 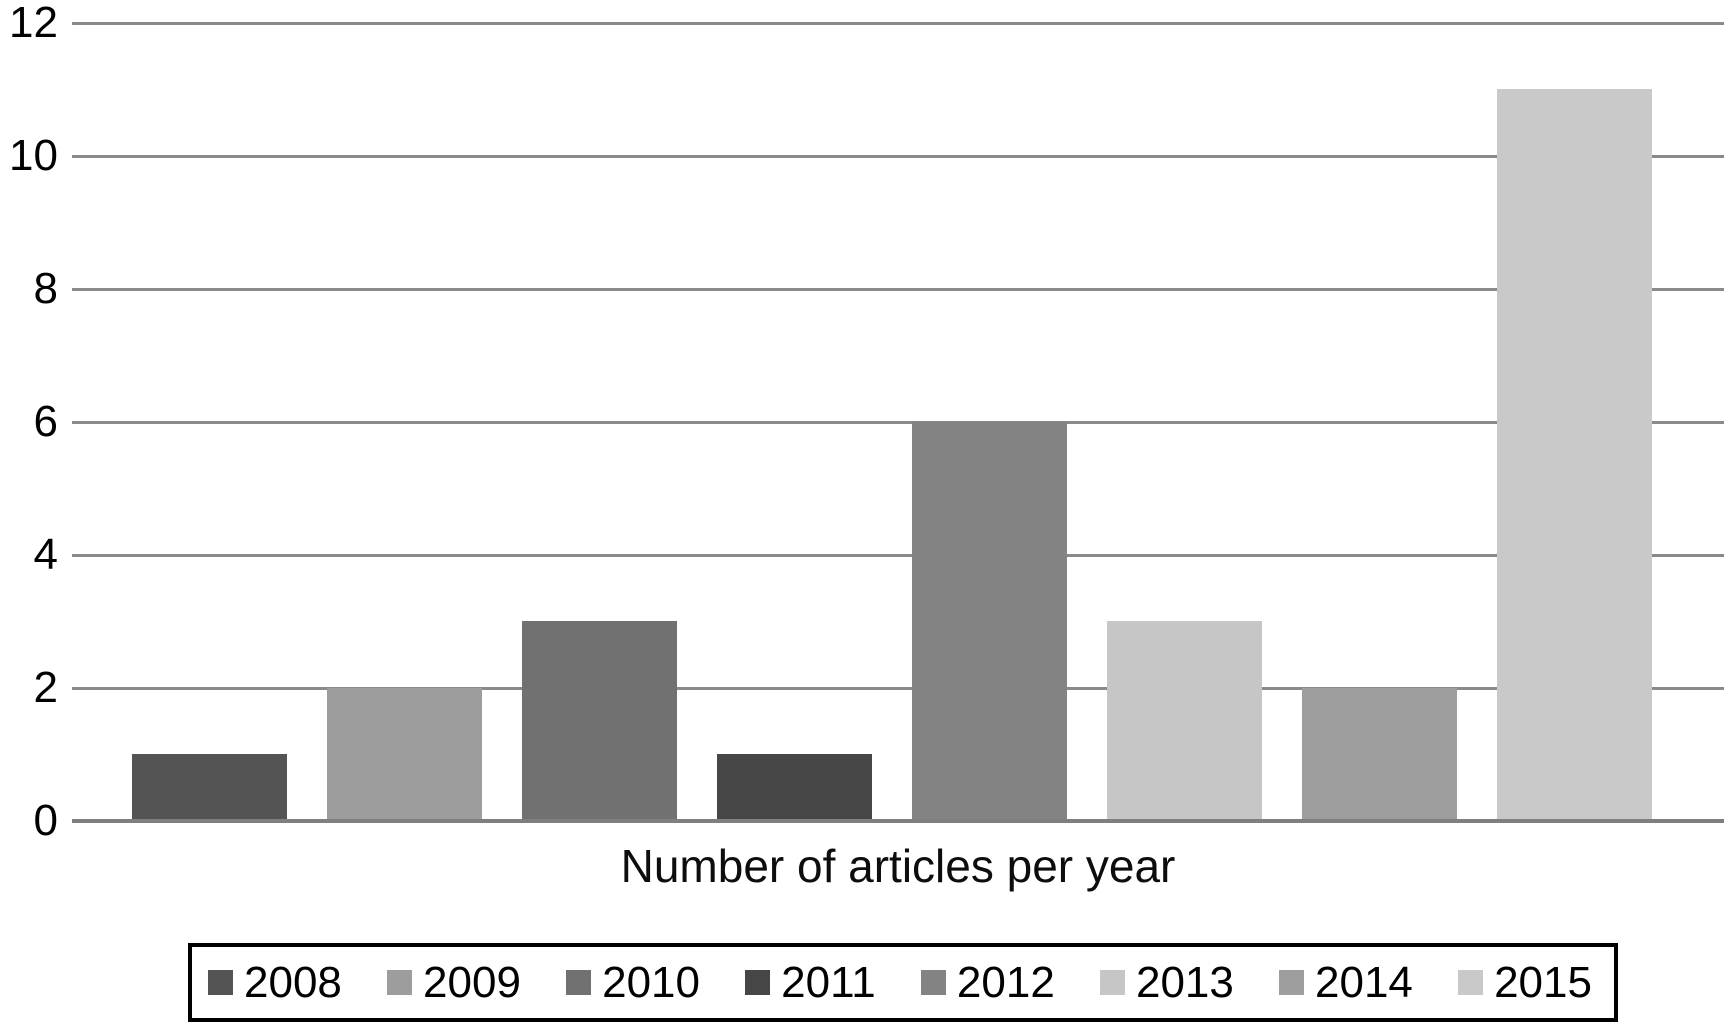 I want to click on legend-label-2011: 2011, so click(x=828, y=982).